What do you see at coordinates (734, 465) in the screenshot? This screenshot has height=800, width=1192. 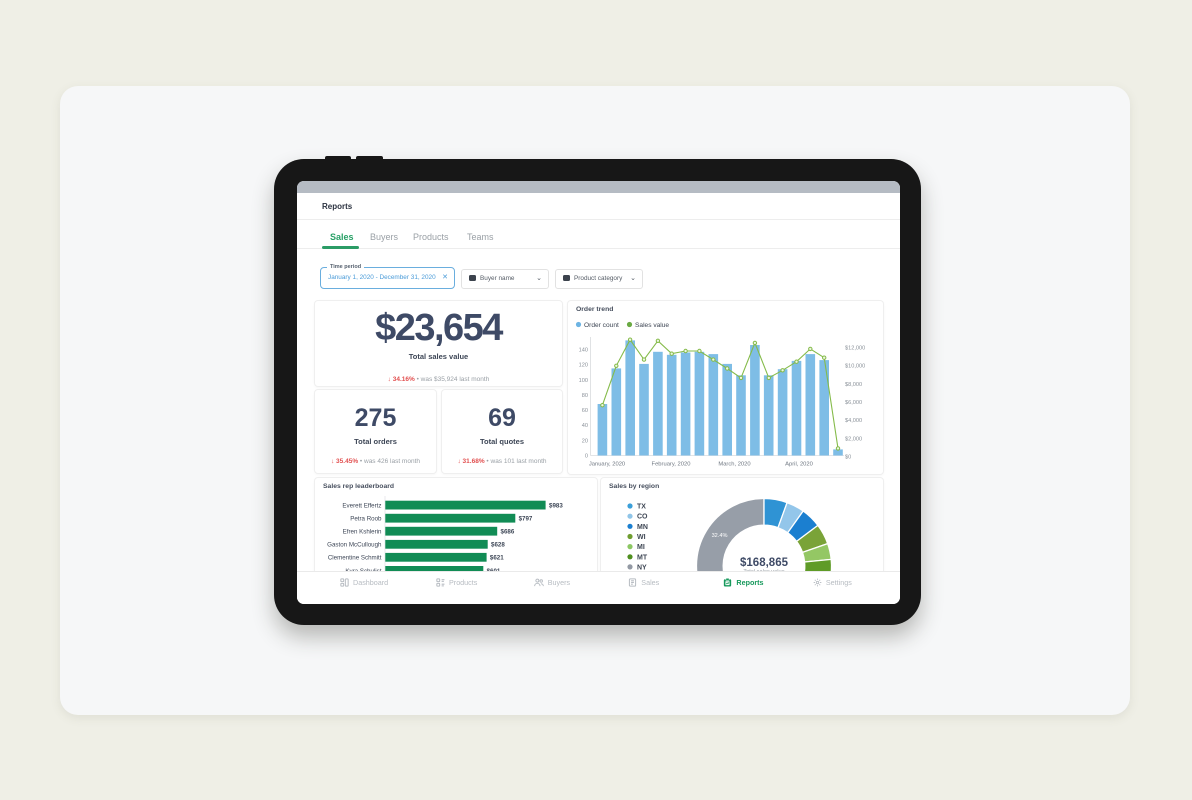 I see `svg-text: March, 2020` at bounding box center [734, 465].